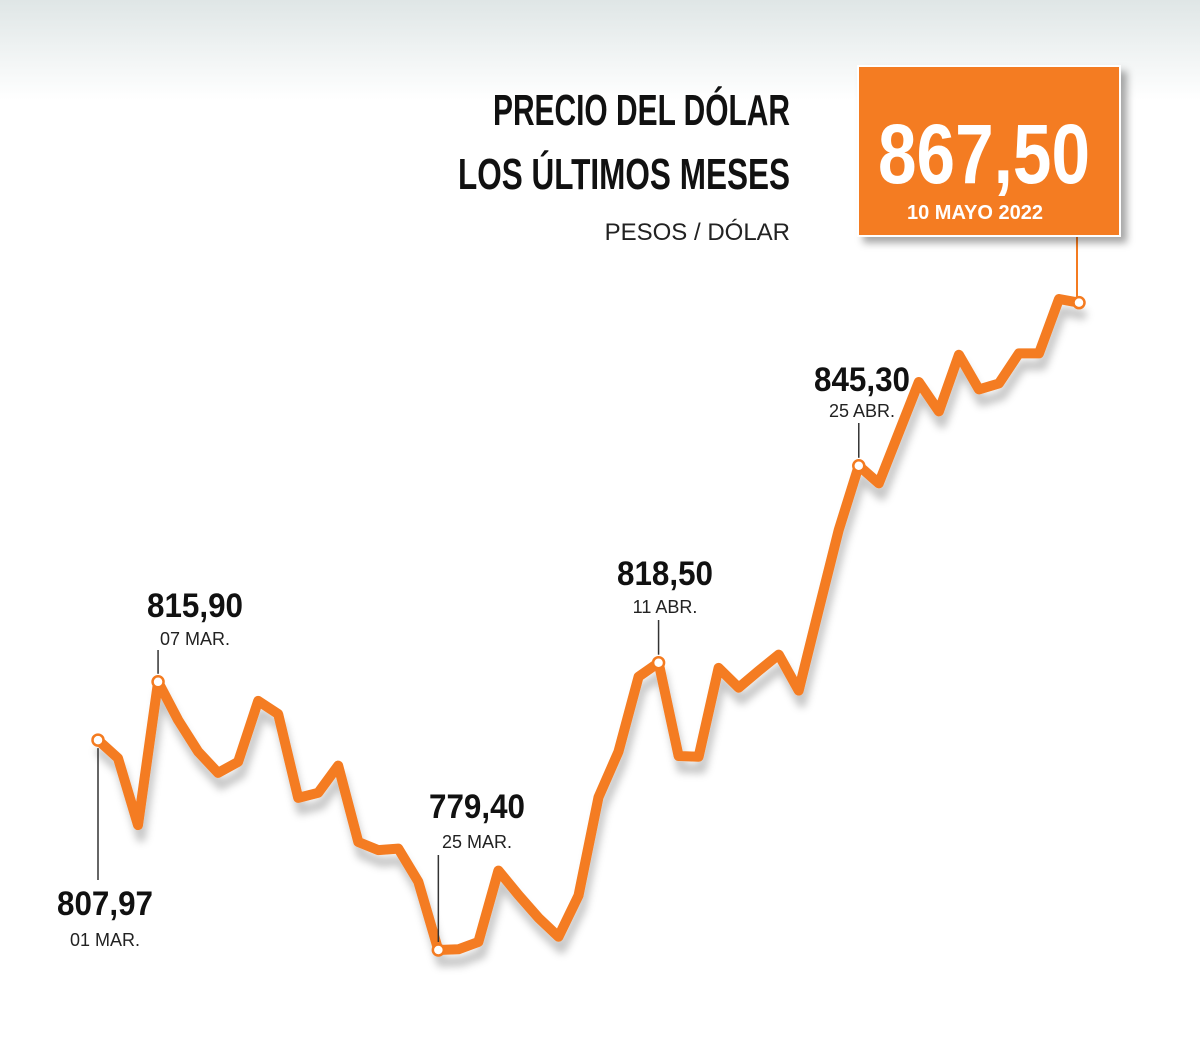 This screenshot has height=1062, width=1200. Describe the element at coordinates (105, 904) in the screenshot. I see `value-label: 807,97` at that location.